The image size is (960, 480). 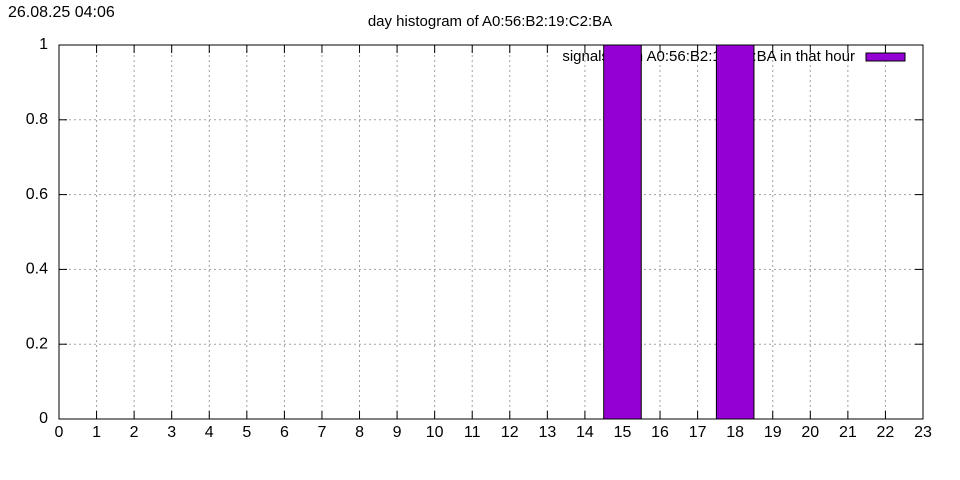 I want to click on x-tick-label: 21, so click(x=848, y=432).